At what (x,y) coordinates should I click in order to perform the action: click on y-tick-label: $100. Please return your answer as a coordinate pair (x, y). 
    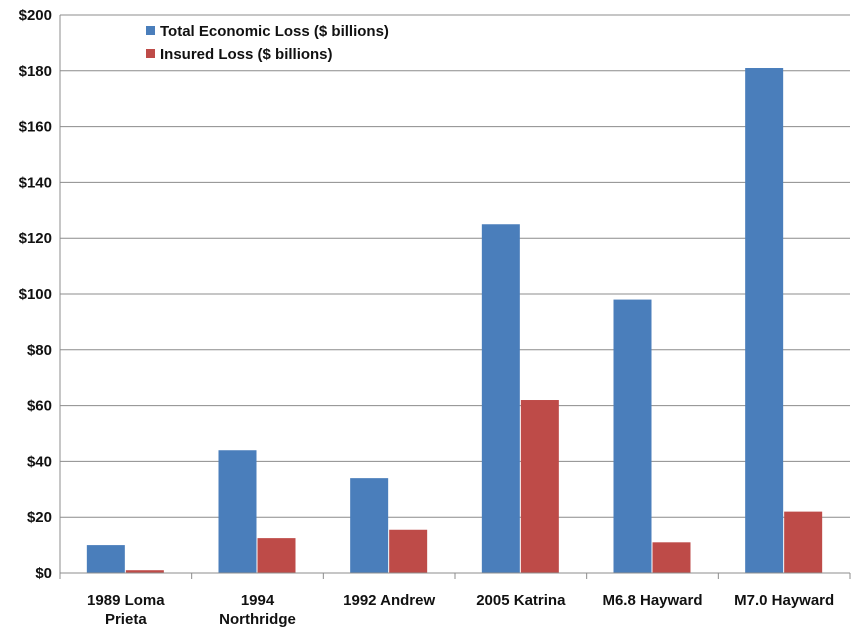
    Looking at the image, I should click on (35, 294).